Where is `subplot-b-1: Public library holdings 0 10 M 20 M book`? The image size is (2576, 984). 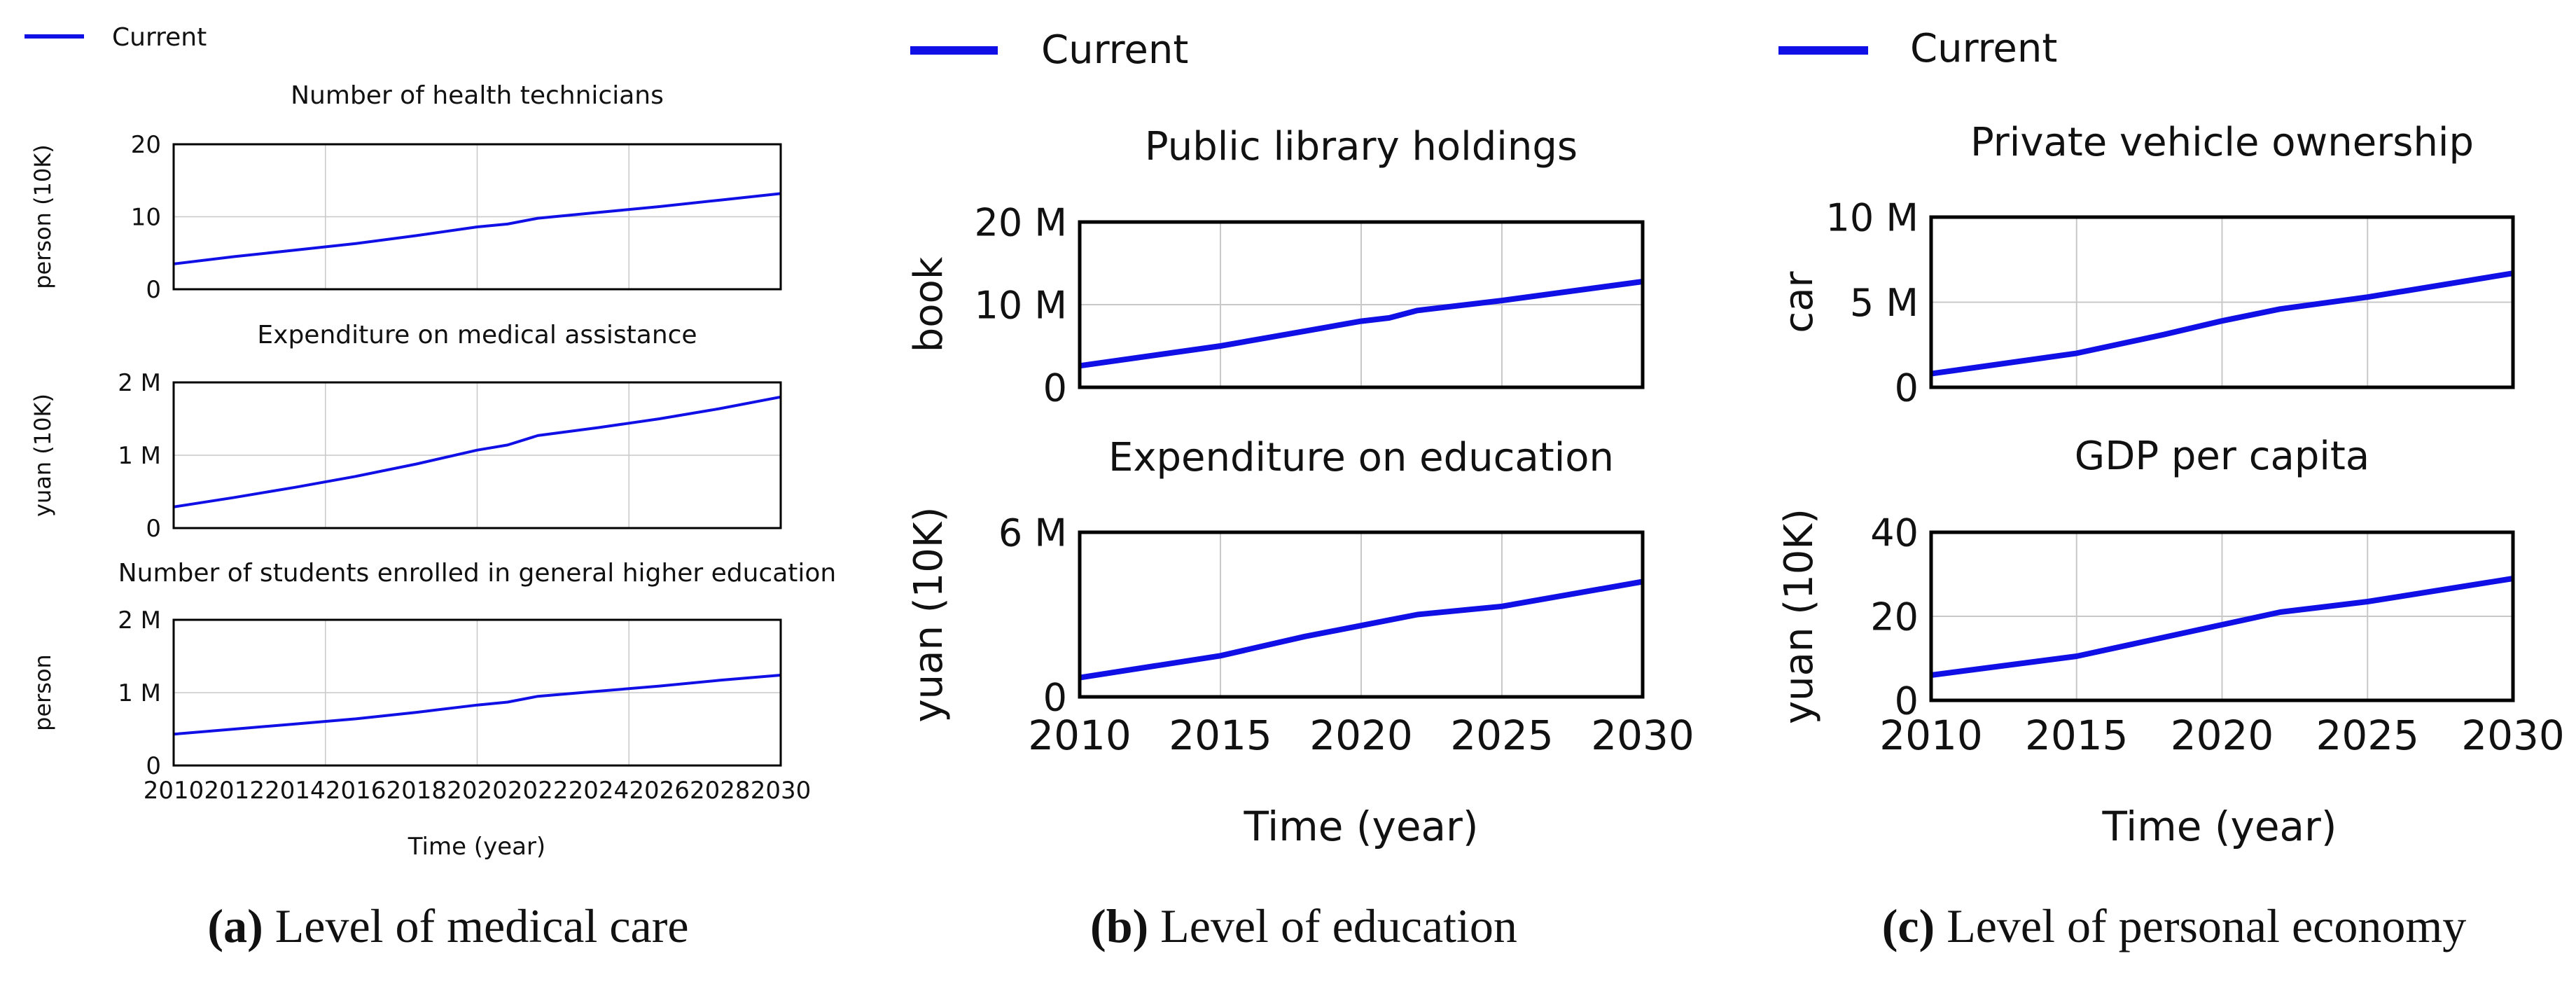 subplot-b-1: Public library holdings 0 10 M 20 M book is located at coordinates (1275, 267).